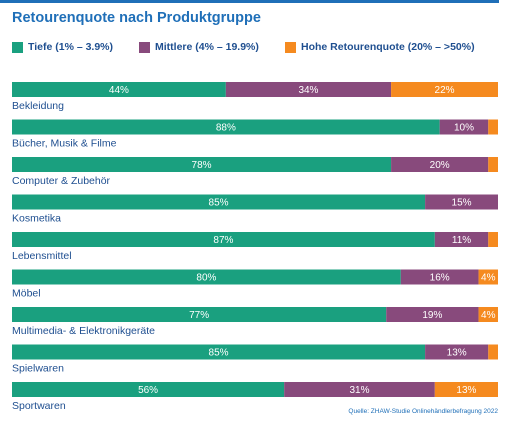 This screenshot has height=426, width=511. I want to click on data-label: 87%, so click(223, 240).